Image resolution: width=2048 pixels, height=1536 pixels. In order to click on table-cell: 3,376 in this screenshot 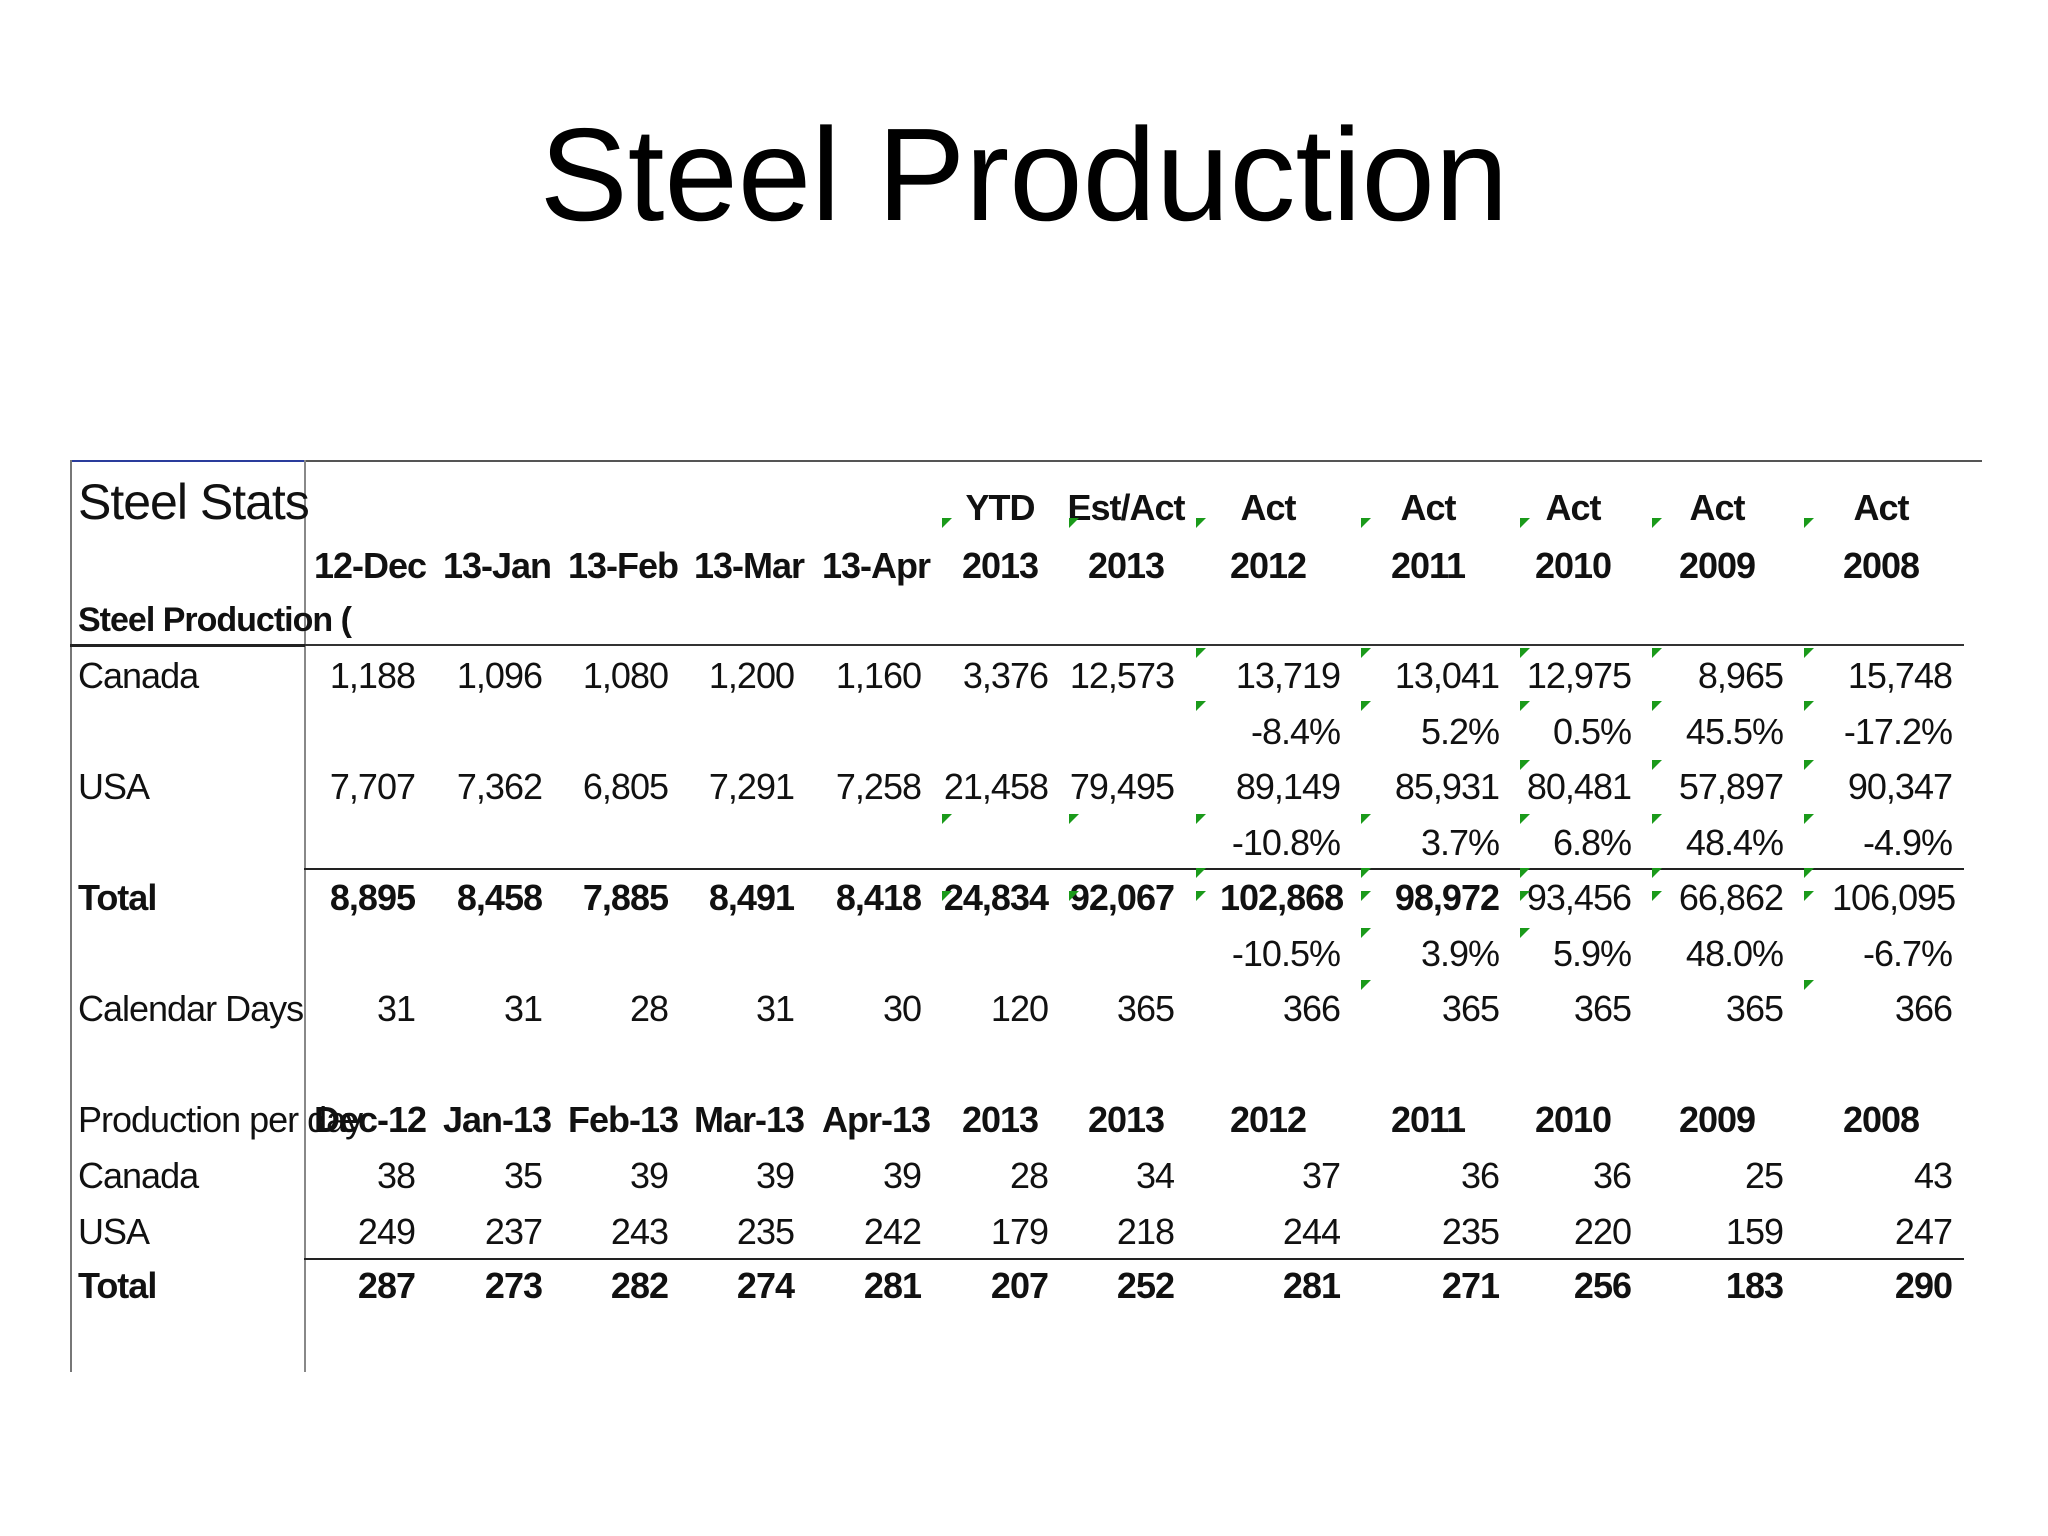, I will do `click(1005, 675)`.